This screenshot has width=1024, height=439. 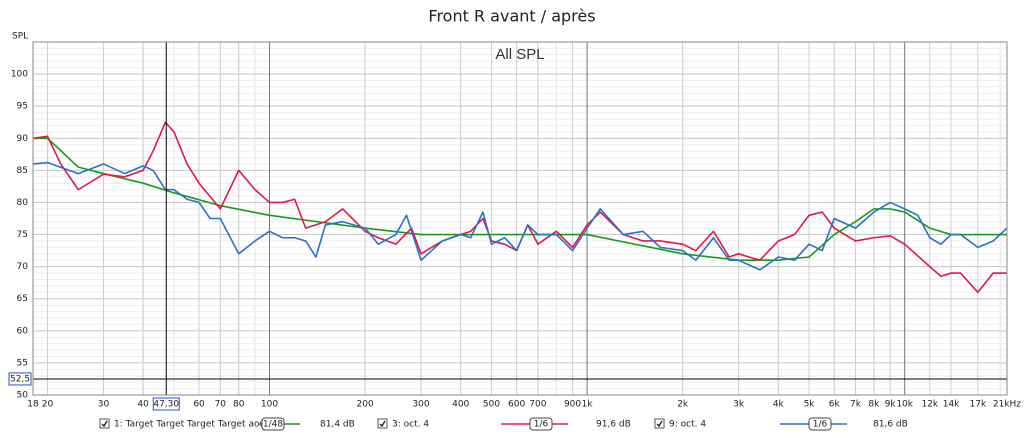 I want to click on x-tick-label: 80, so click(x=239, y=405).